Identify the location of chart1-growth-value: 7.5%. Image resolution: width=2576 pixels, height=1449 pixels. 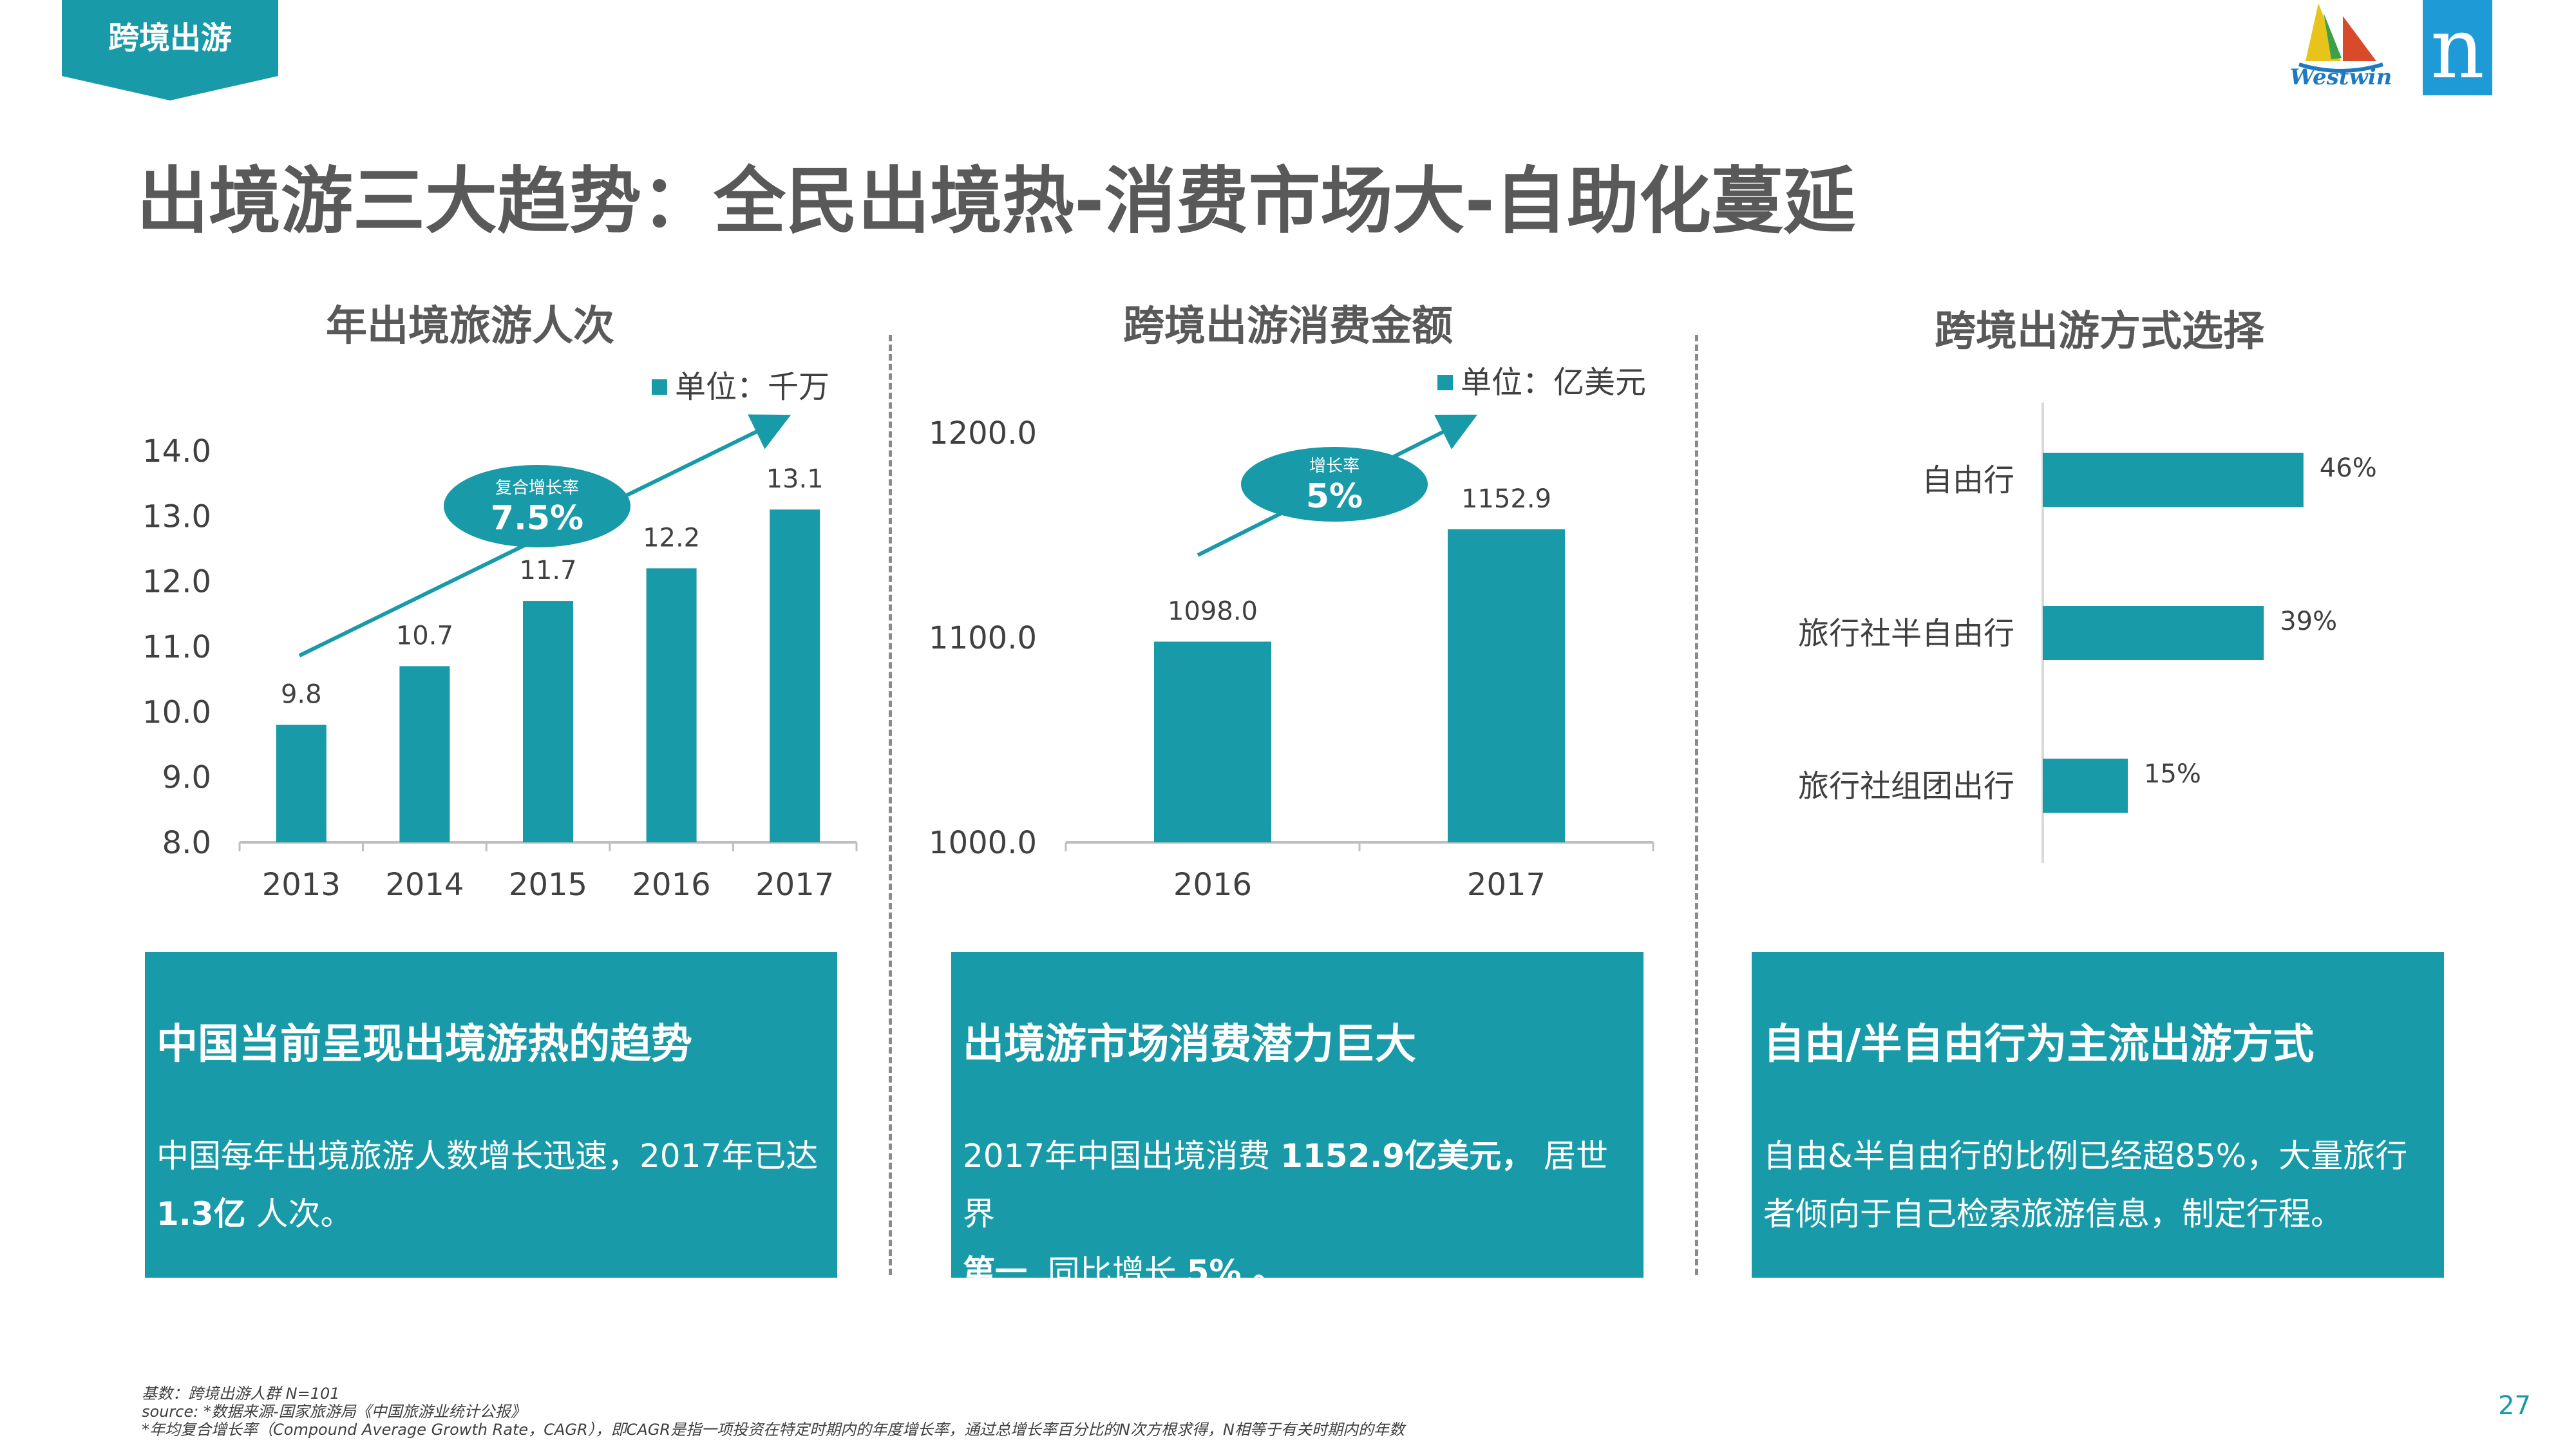
(537, 518).